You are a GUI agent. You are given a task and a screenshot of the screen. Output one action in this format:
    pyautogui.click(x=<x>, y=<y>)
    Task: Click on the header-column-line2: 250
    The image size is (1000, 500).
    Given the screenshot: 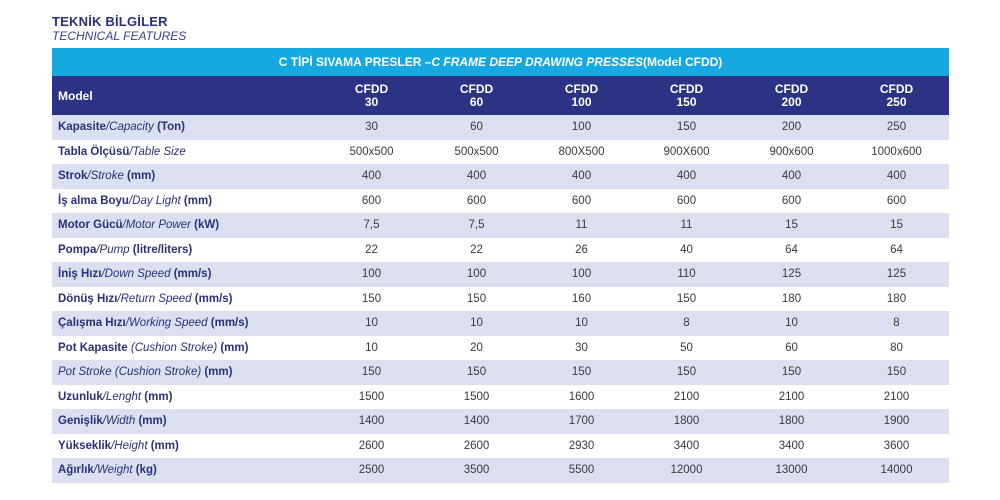 What is the action you would take?
    pyautogui.click(x=896, y=101)
    